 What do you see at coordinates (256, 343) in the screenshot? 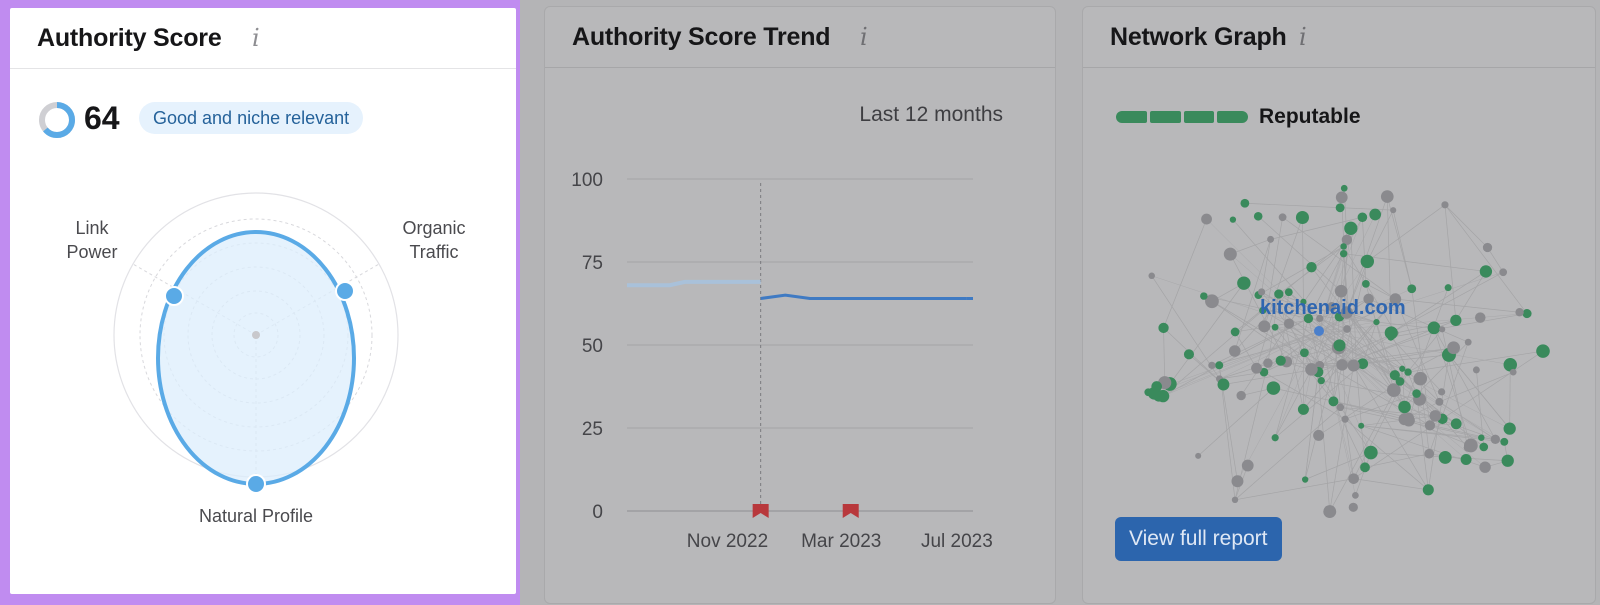
I see `radar-chart` at bounding box center [256, 343].